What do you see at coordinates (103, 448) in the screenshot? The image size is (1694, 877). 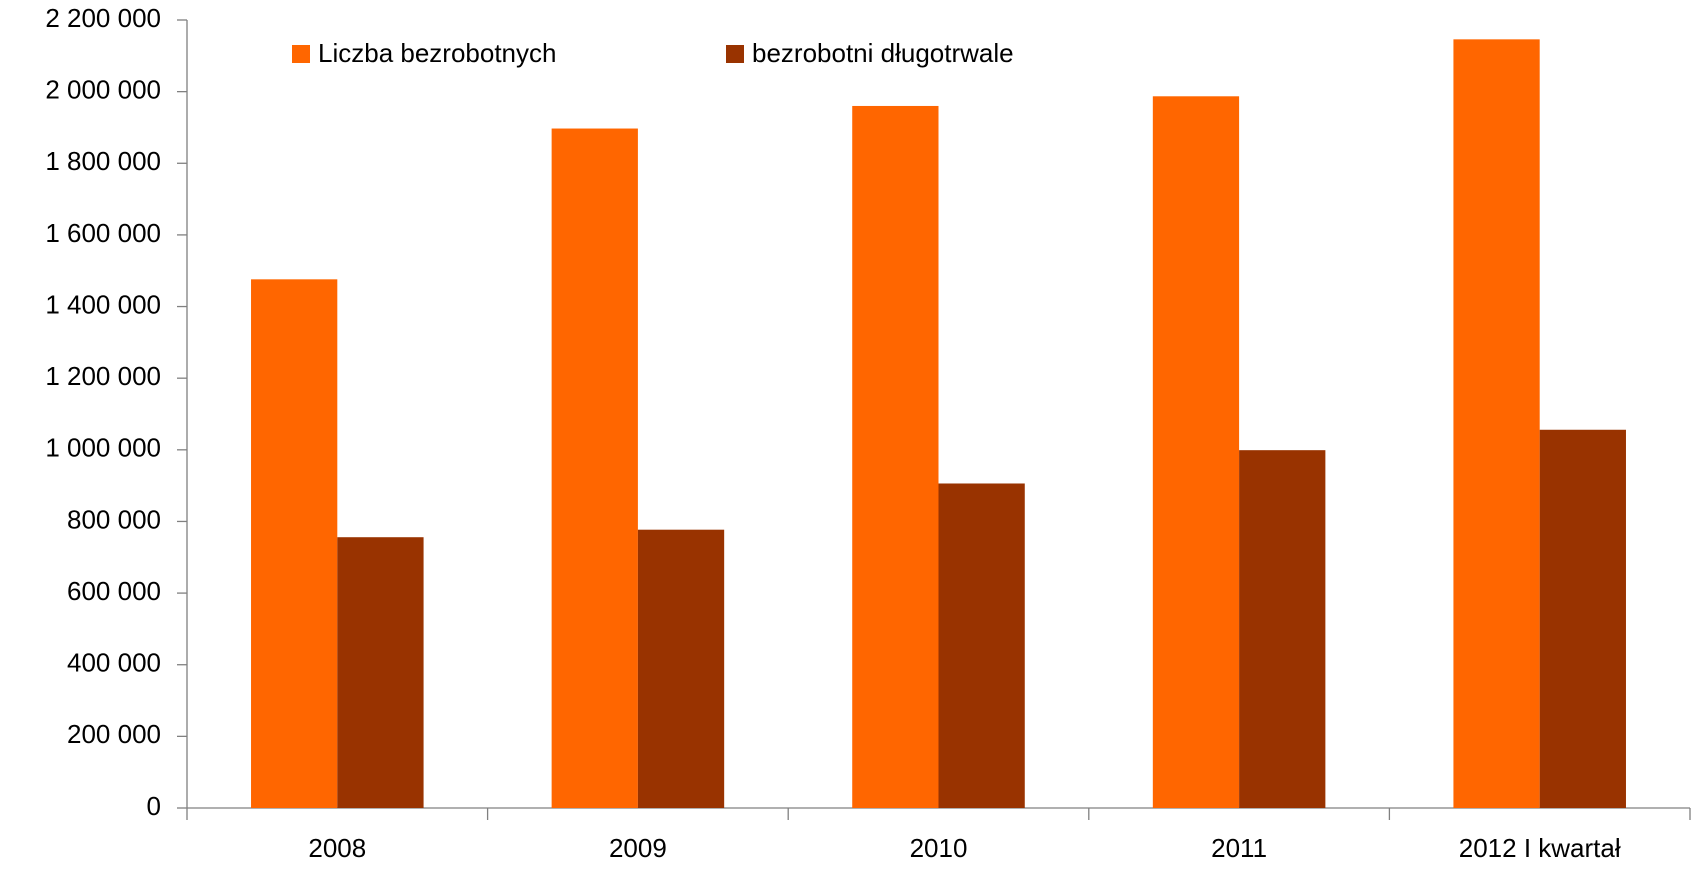 I see `y-tick-label: 1 000 000` at bounding box center [103, 448].